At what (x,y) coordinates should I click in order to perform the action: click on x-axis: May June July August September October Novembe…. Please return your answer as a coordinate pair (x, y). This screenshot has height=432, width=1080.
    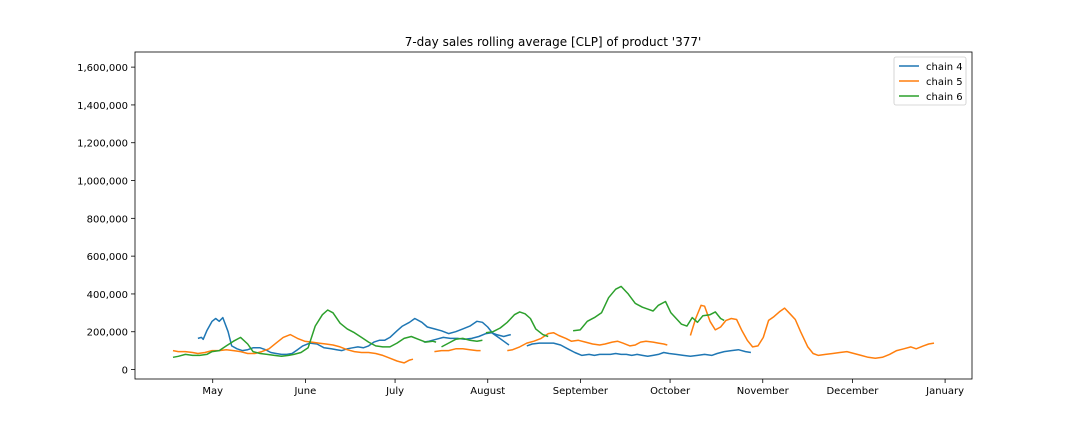
    Looking at the image, I should click on (583, 388).